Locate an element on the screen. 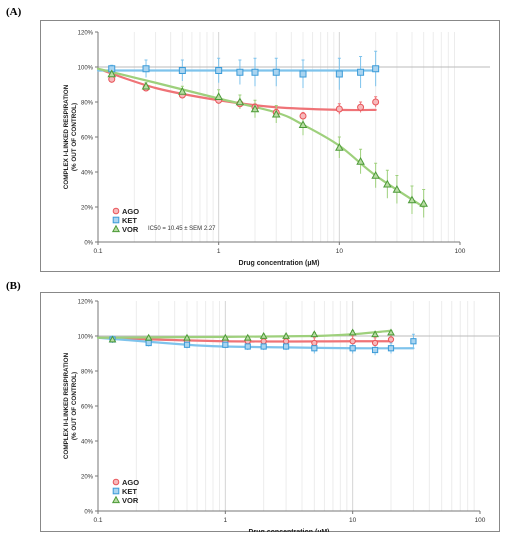  legend-marker-ket is located at coordinates (116, 491).